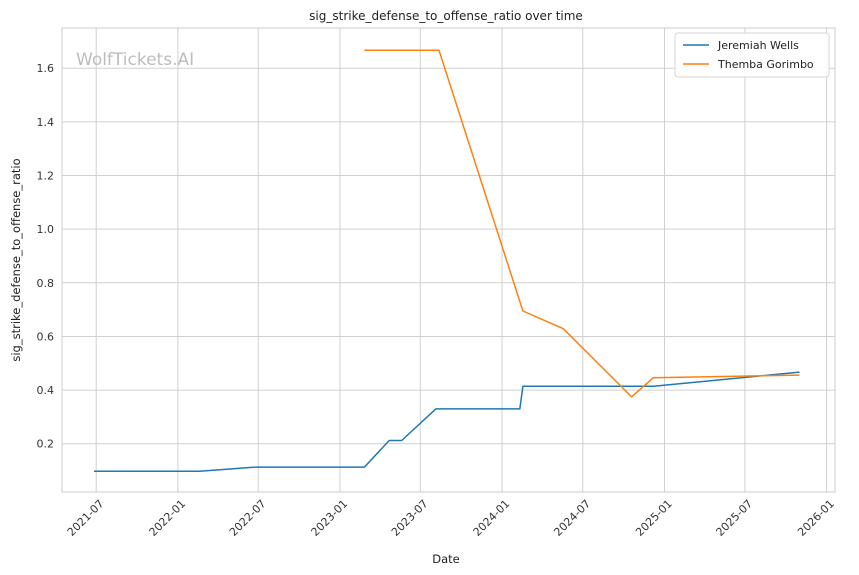 The height and width of the screenshot is (575, 859). Describe the element at coordinates (446, 559) in the screenshot. I see `x-axis-title: Date` at that location.